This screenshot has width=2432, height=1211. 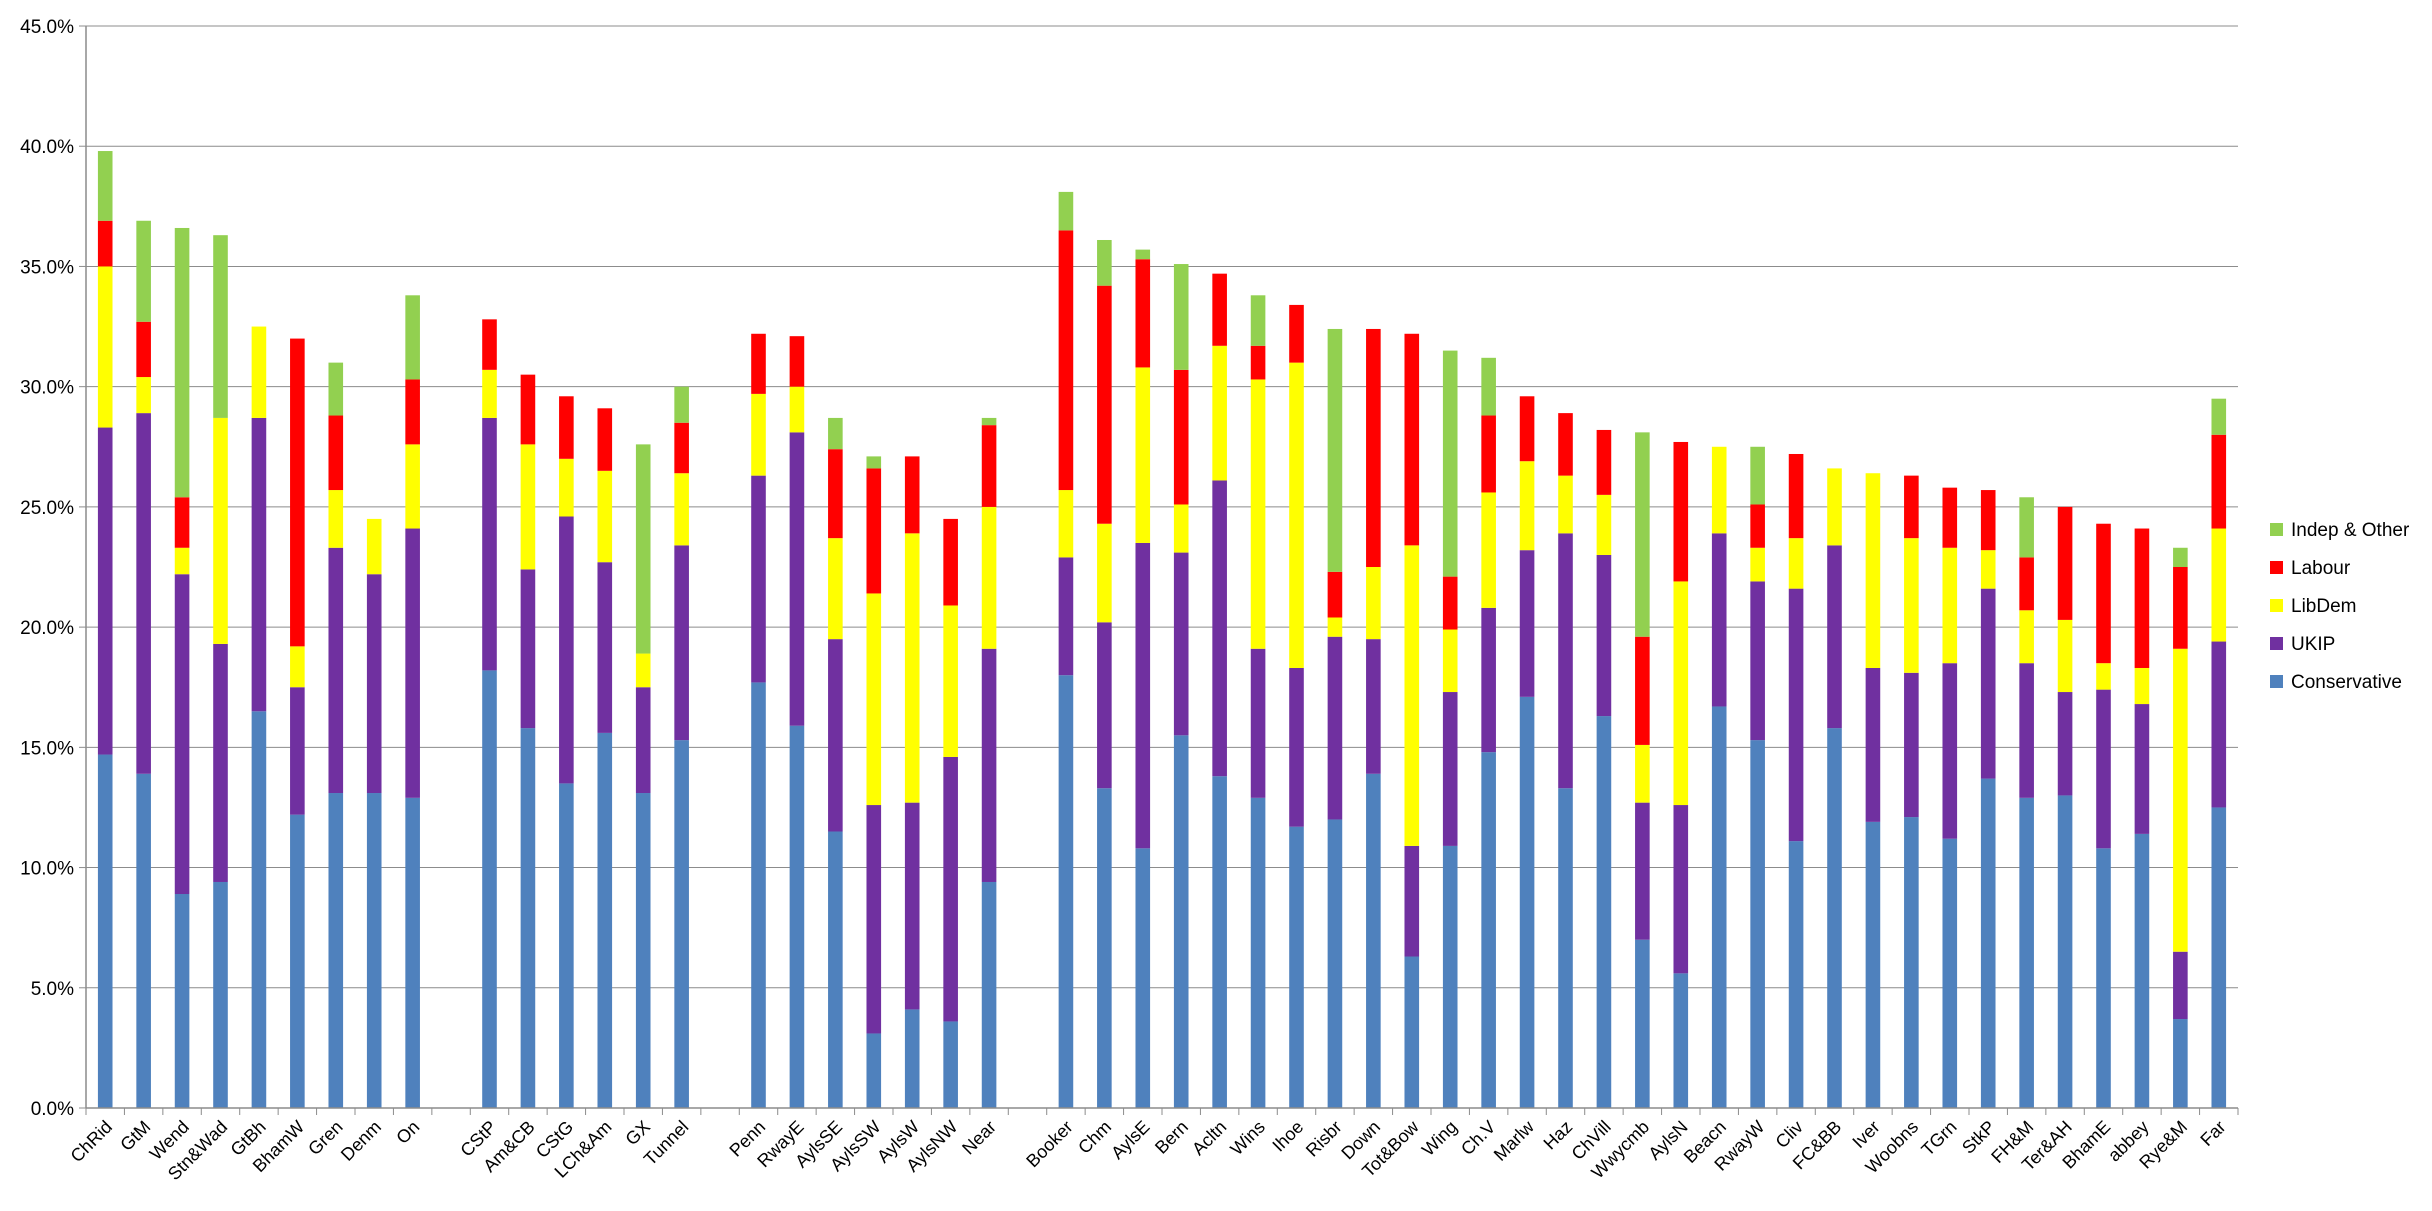 I want to click on legend-label: UKIP, so click(x=2313, y=644).